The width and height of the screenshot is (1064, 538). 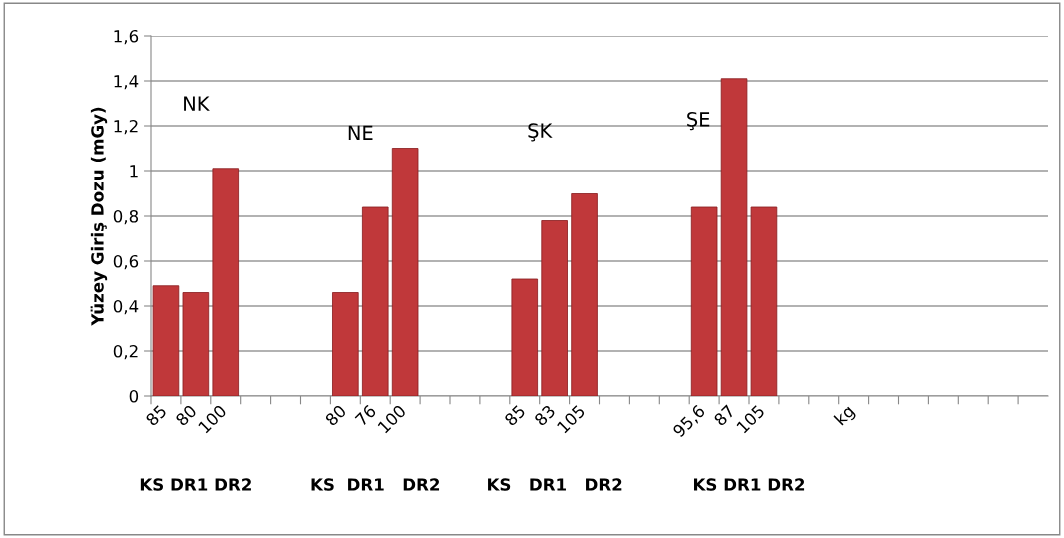 I want to click on x-tick-label: kg, so click(x=845, y=416).